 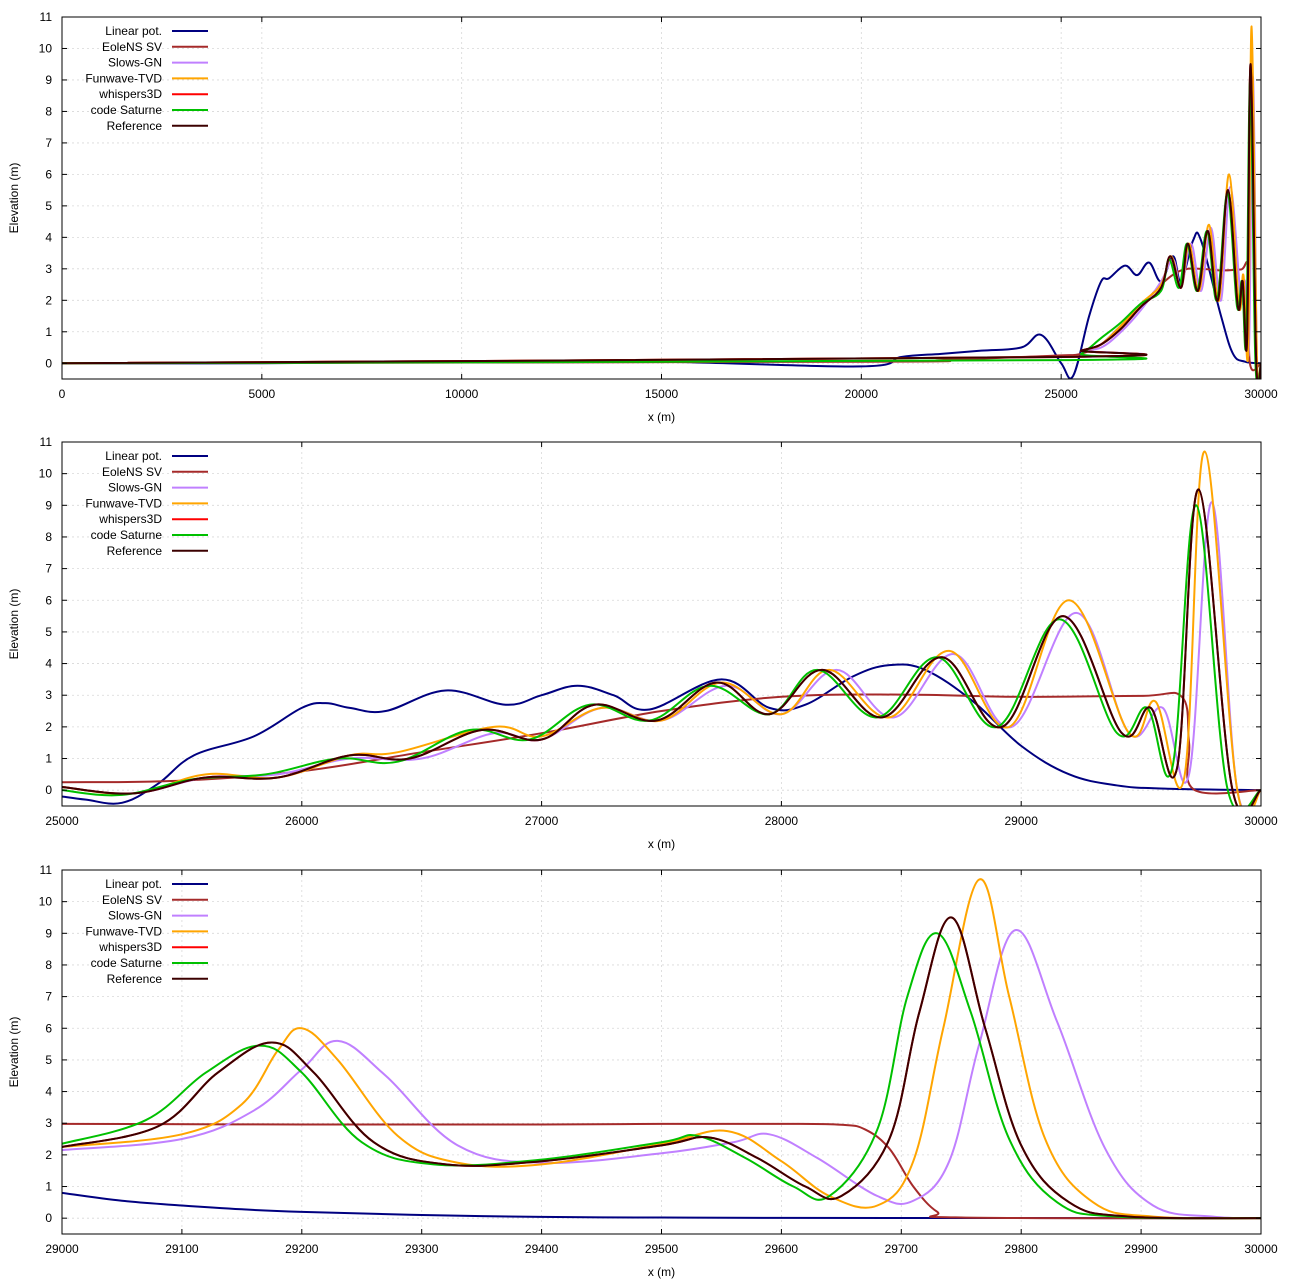 What do you see at coordinates (462, 394) in the screenshot?
I see `x-tick-label: 10000` at bounding box center [462, 394].